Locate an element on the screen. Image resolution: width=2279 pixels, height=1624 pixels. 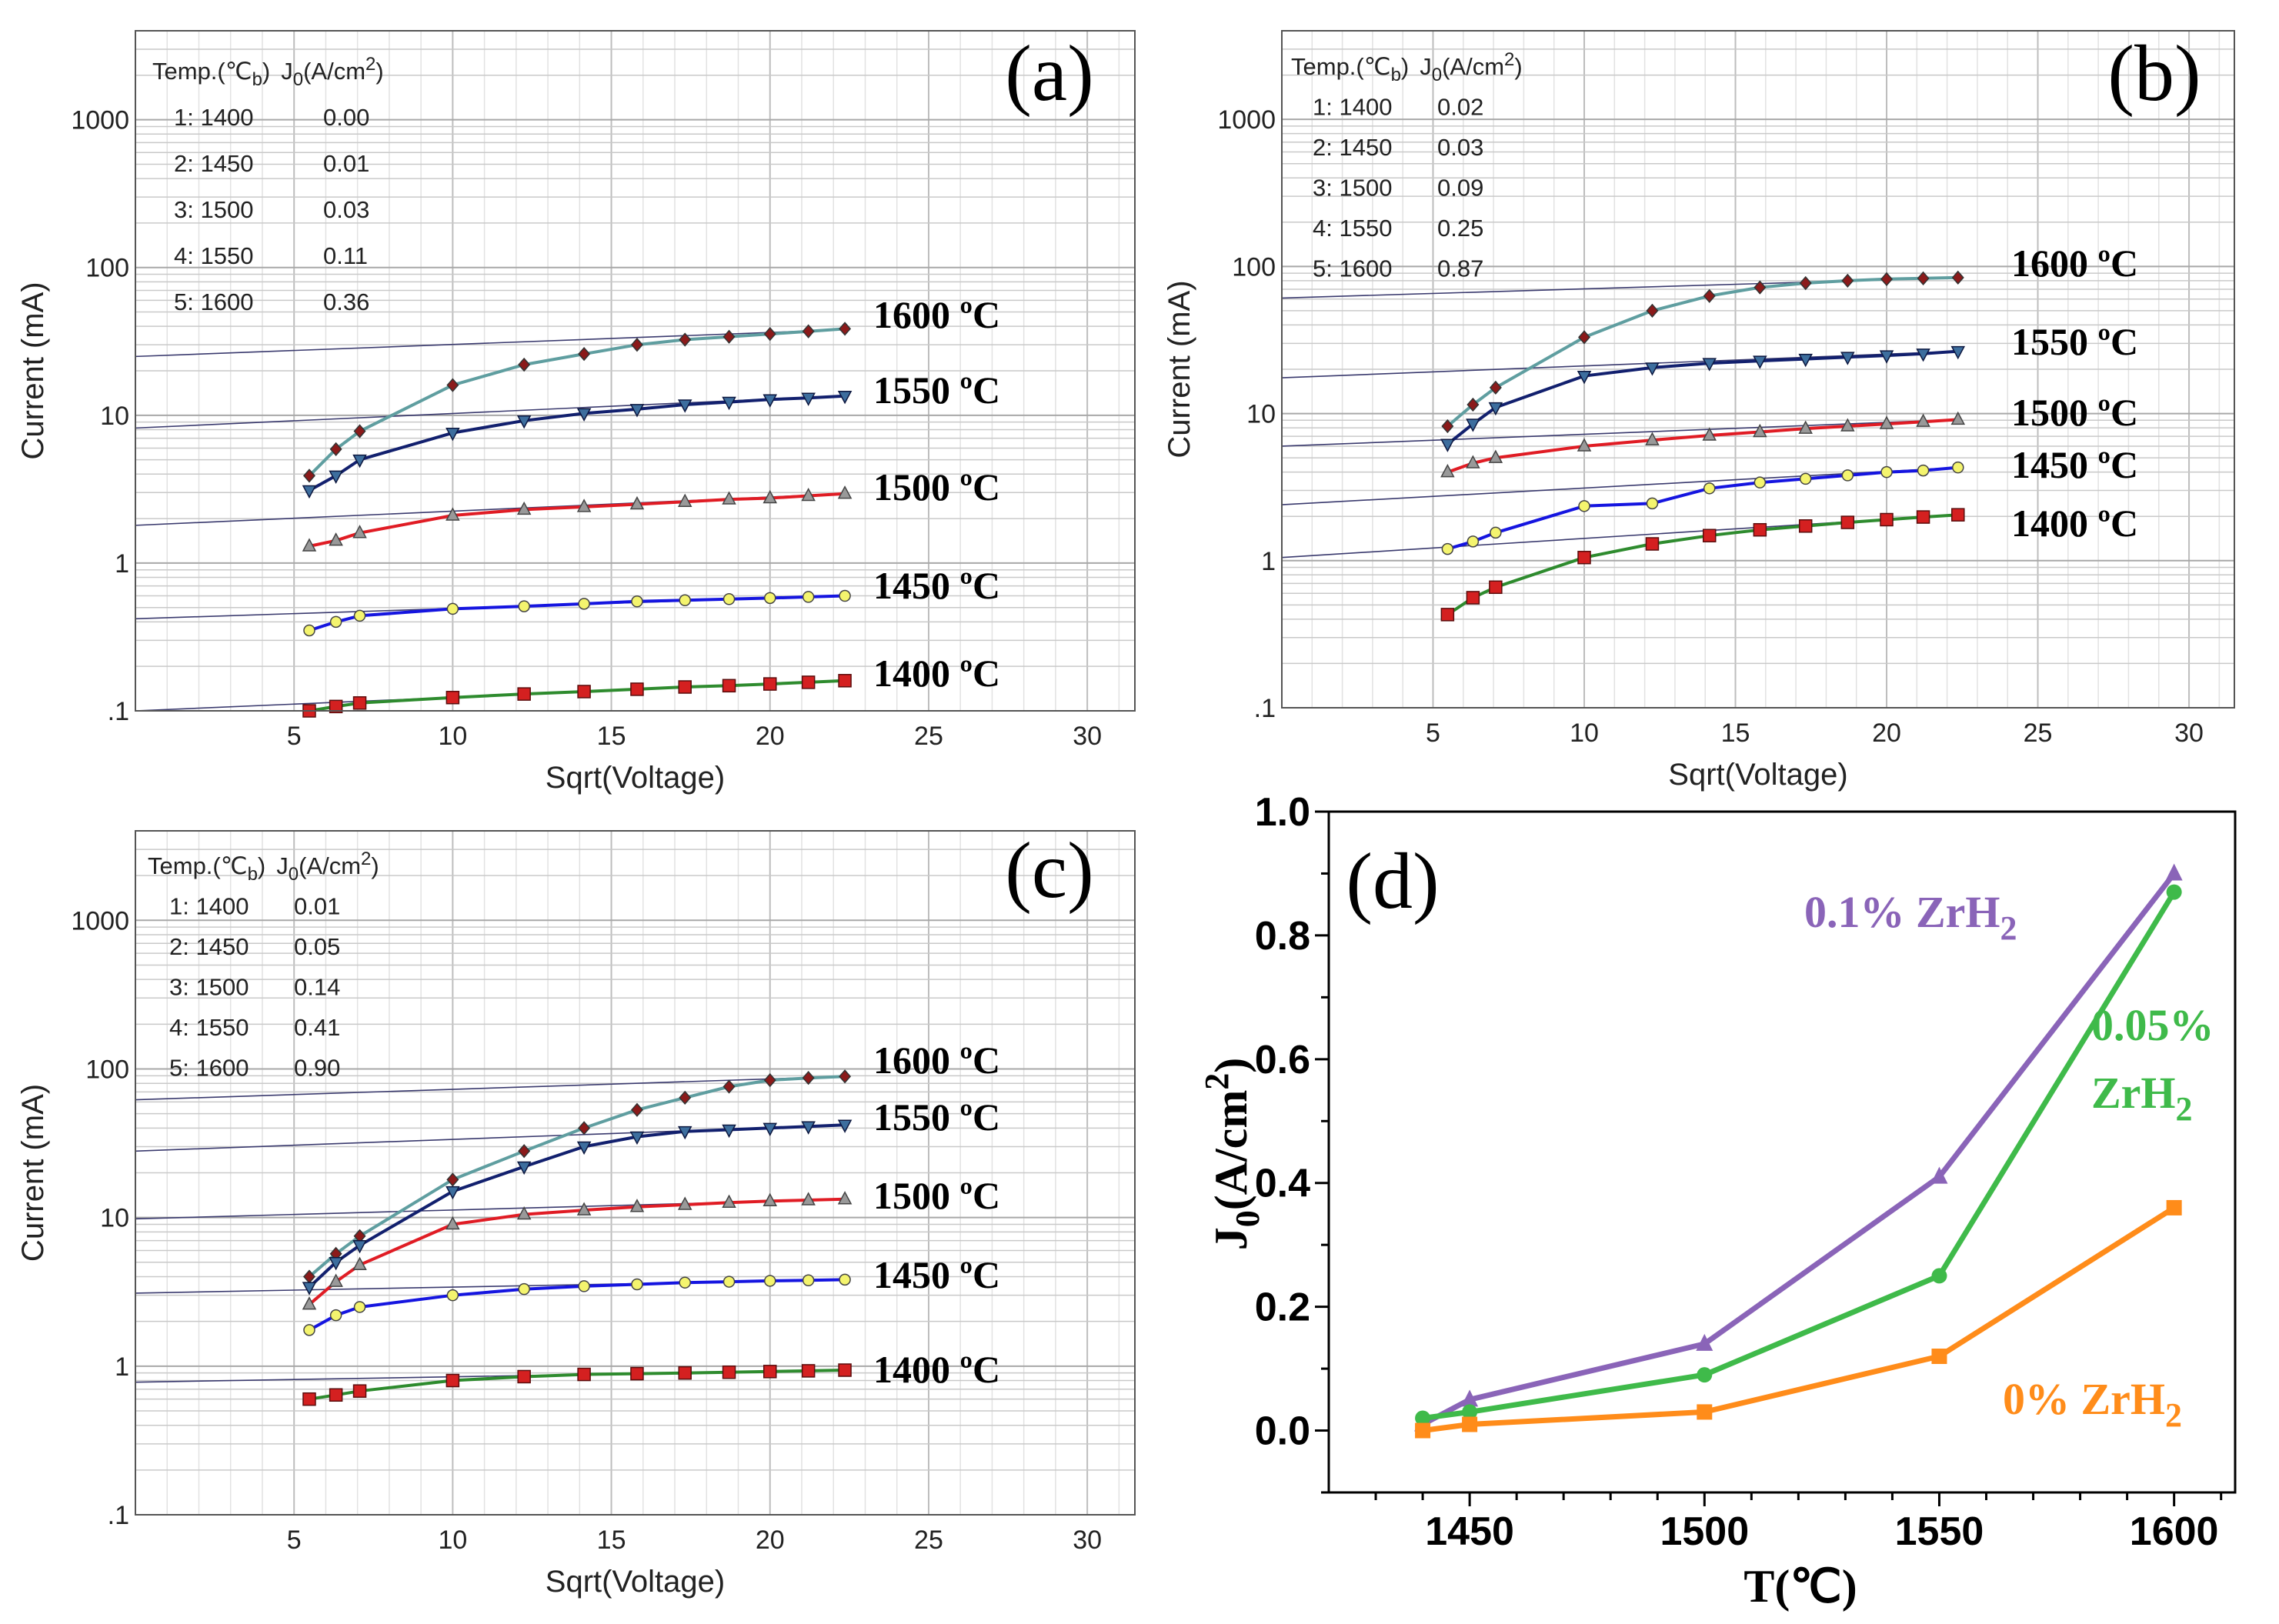
temperature-label: 1400 ºC is located at coordinates (2074, 523).